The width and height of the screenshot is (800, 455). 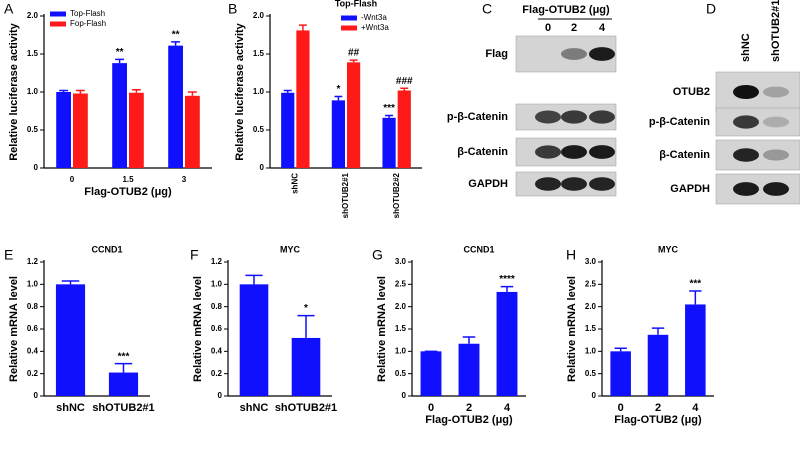 I want to click on panel-letter: F, so click(x=194, y=255).